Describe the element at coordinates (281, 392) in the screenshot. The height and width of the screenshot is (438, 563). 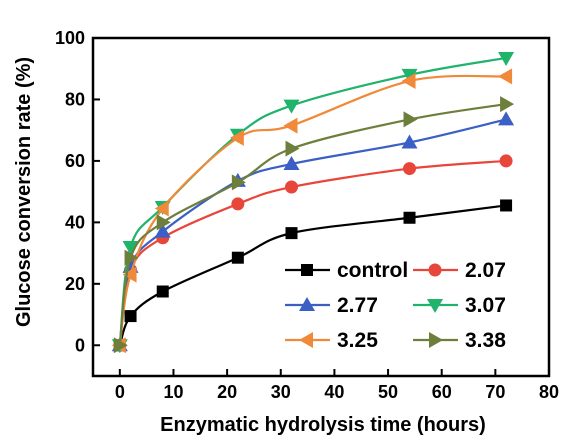
I see `x-tick-label: 30` at that location.